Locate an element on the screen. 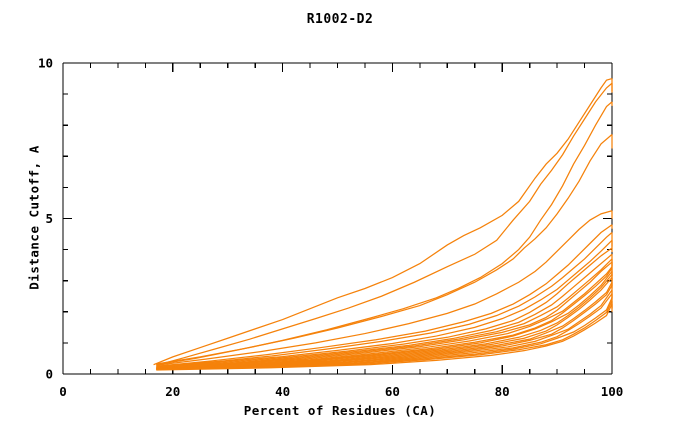  x-tick-label: 0 is located at coordinates (63, 391).